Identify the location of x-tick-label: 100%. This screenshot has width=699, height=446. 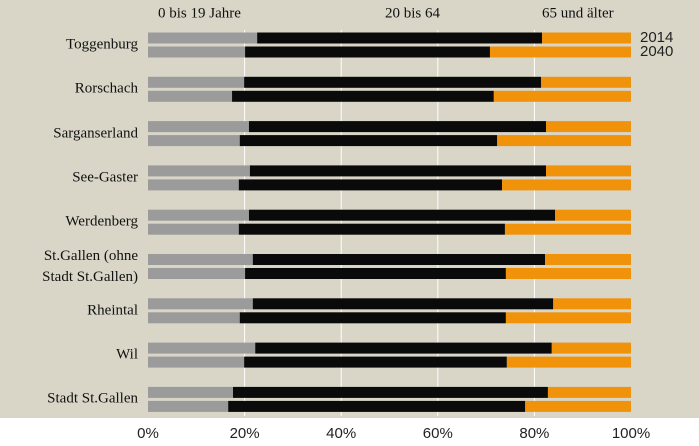
(631, 433).